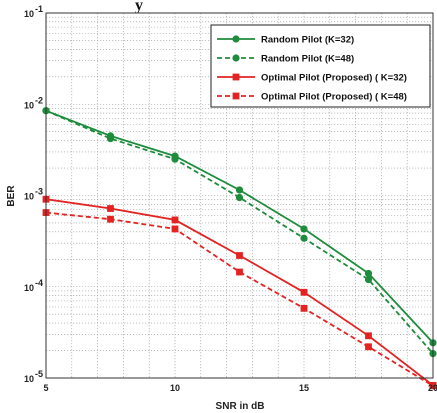  I want to click on legend-label-1: Random Pilot (K=32), so click(307, 40).